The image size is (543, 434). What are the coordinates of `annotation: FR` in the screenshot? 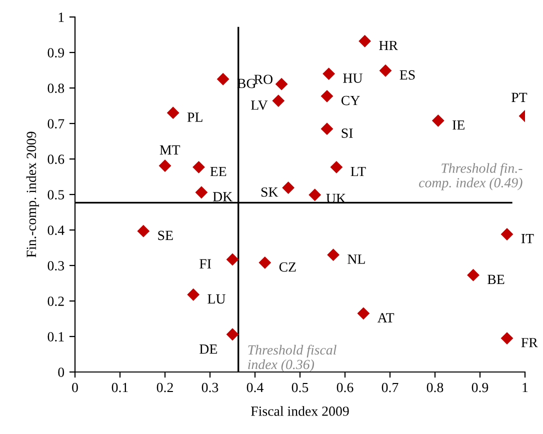 It's located at (529, 343).